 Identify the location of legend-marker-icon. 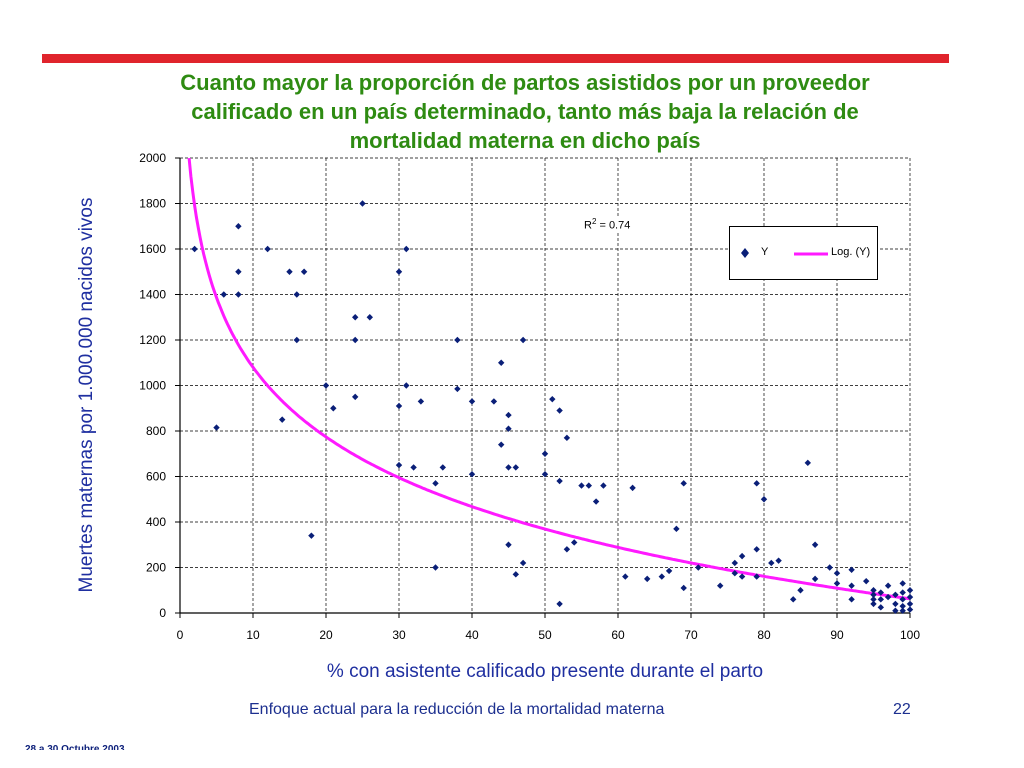
(745, 253).